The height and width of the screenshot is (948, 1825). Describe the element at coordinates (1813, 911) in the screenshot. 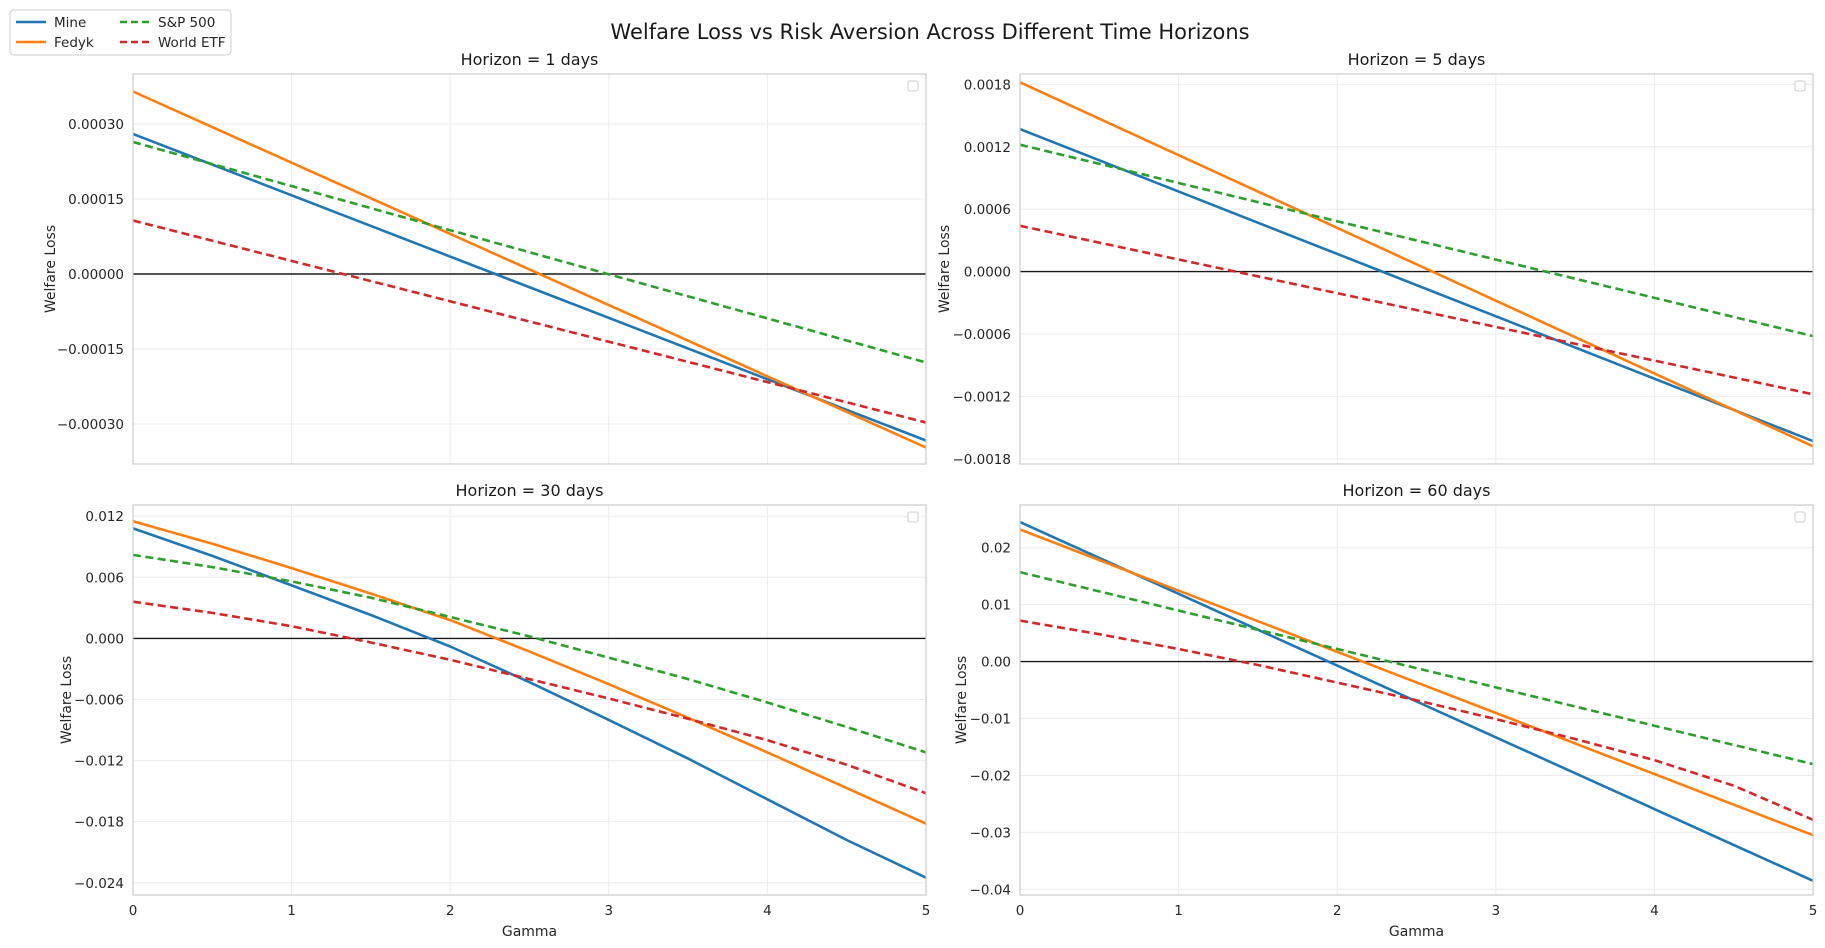

I see `panel-4-xtick-label-5: 5` at that location.